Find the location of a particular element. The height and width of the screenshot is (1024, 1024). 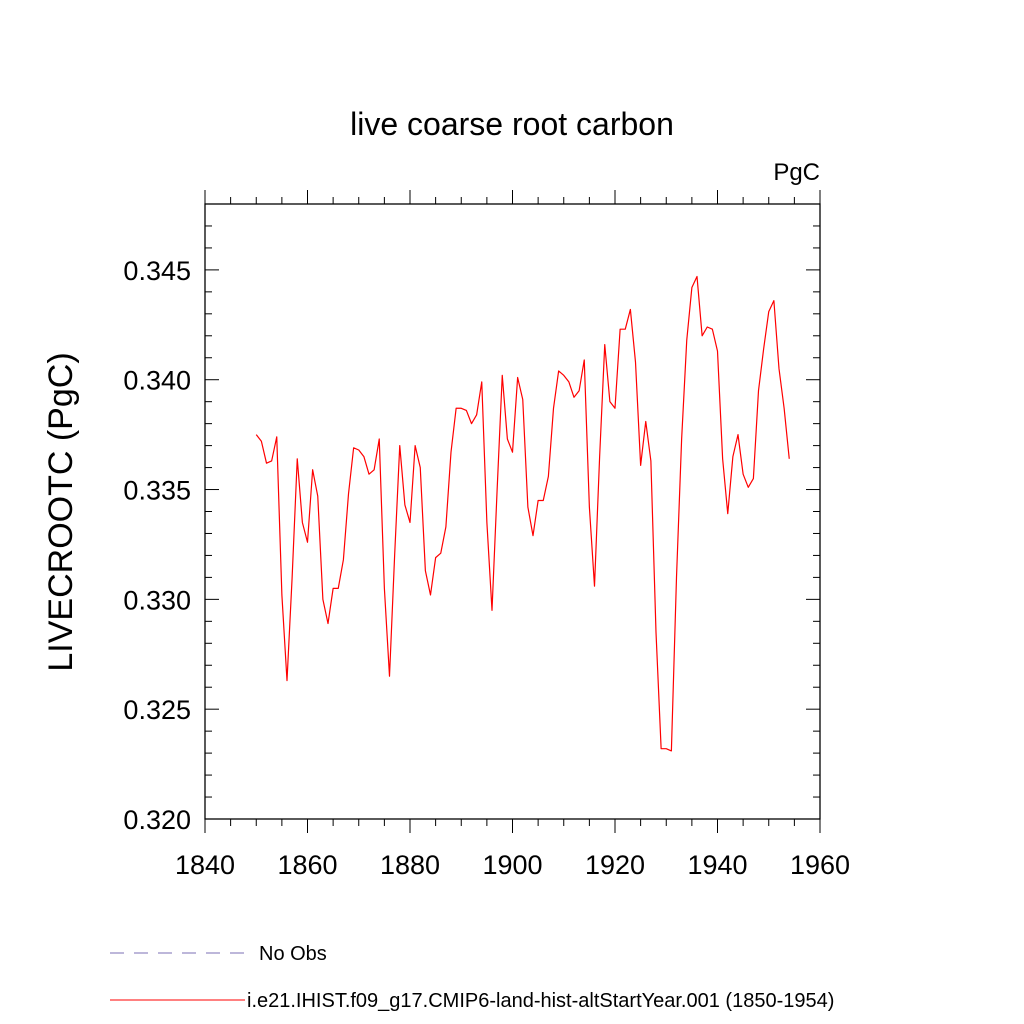

y-tick-label: 0.330 is located at coordinates (157, 600).